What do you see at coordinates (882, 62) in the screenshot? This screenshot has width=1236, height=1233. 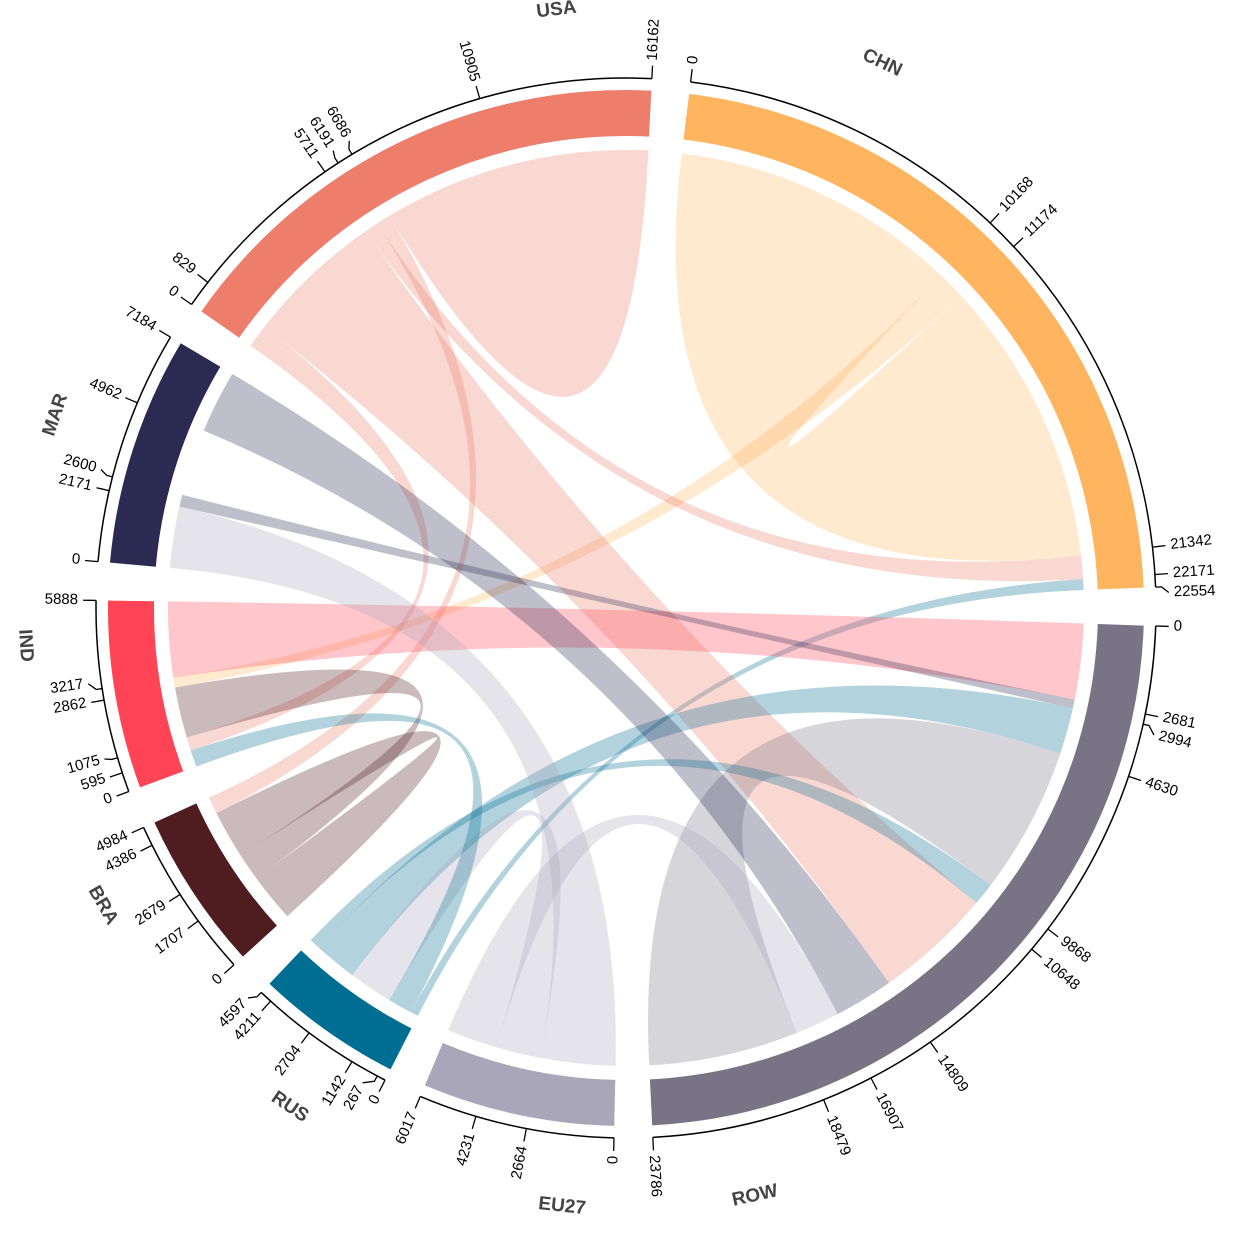 I see `sector-label-chn: CHN` at bounding box center [882, 62].